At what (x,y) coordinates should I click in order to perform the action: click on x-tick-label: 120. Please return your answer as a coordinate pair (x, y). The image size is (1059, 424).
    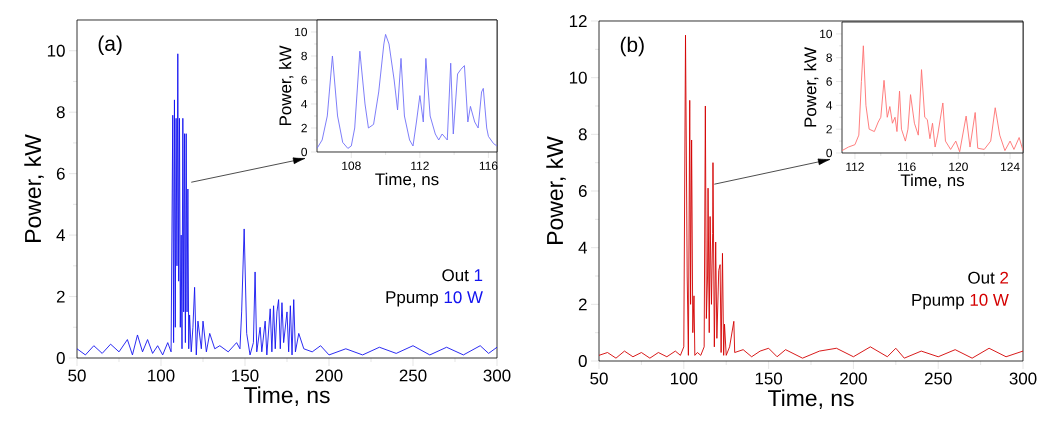
    Looking at the image, I should click on (958, 166).